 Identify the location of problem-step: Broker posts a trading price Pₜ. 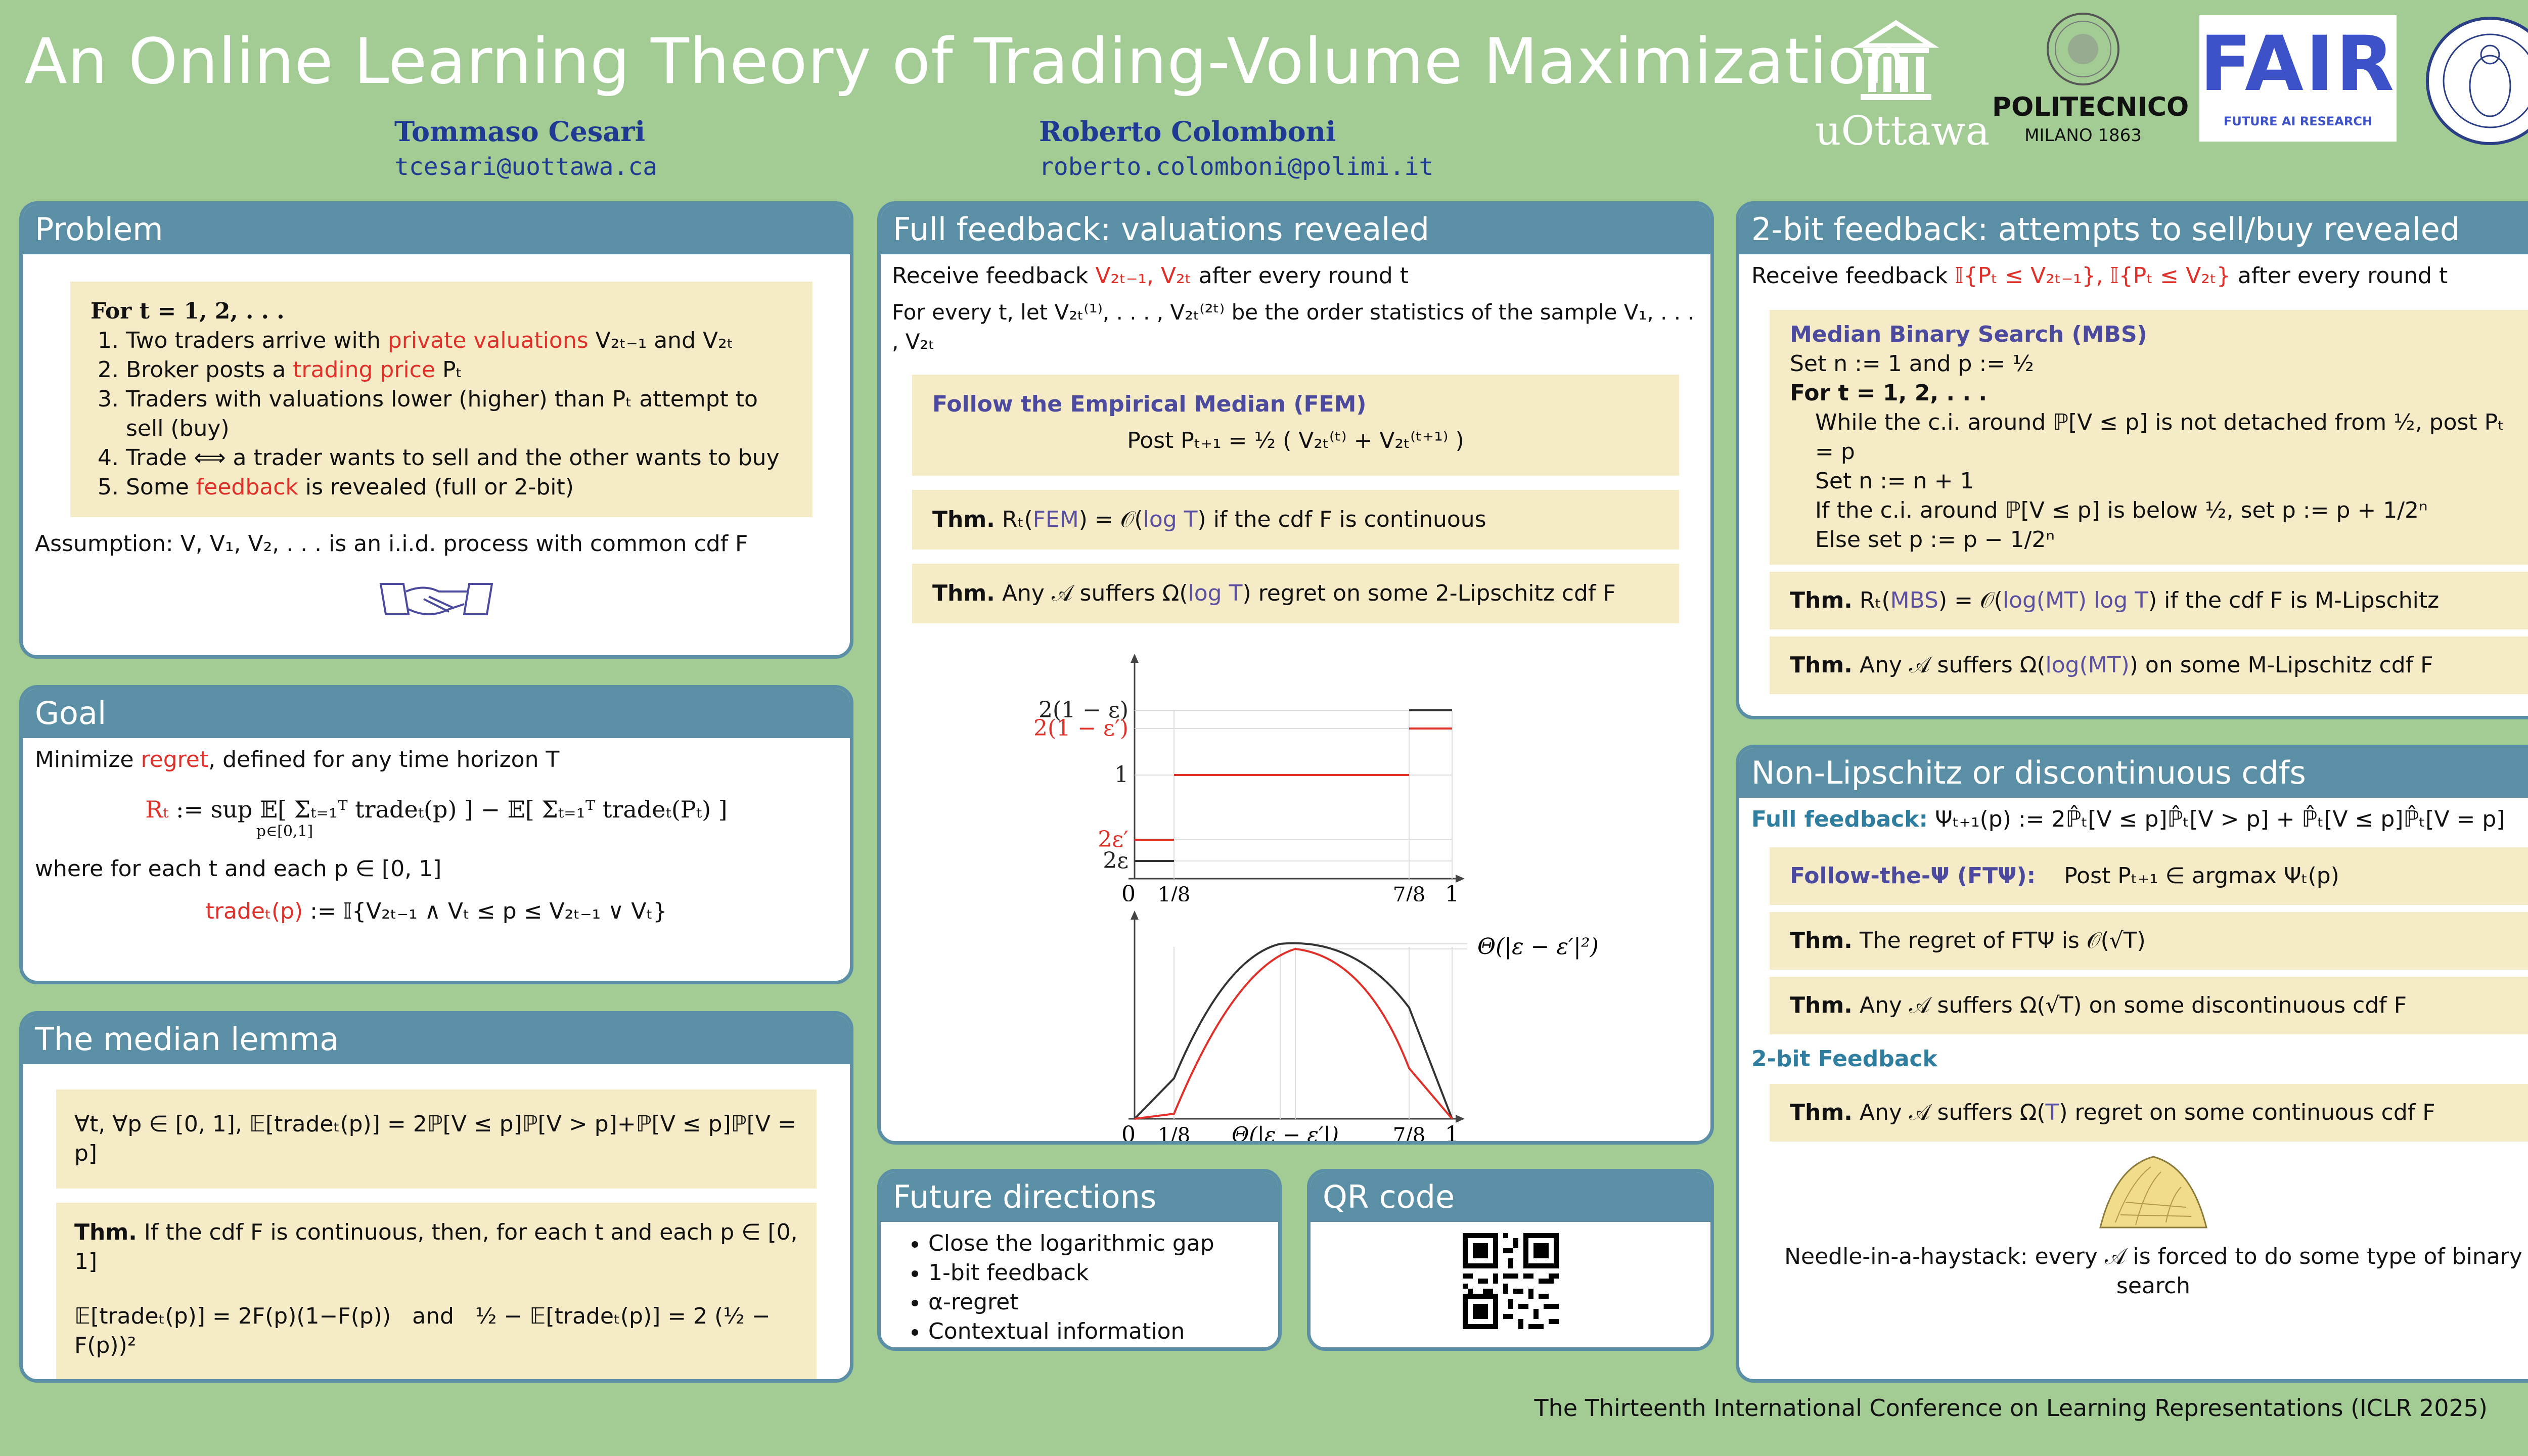
(459, 370).